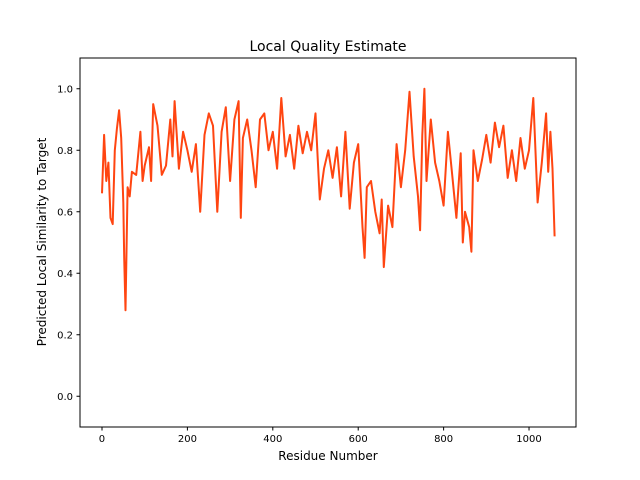 This screenshot has height=480, width=640. I want to click on chart-title: Local Quality Estimate, so click(327, 47).